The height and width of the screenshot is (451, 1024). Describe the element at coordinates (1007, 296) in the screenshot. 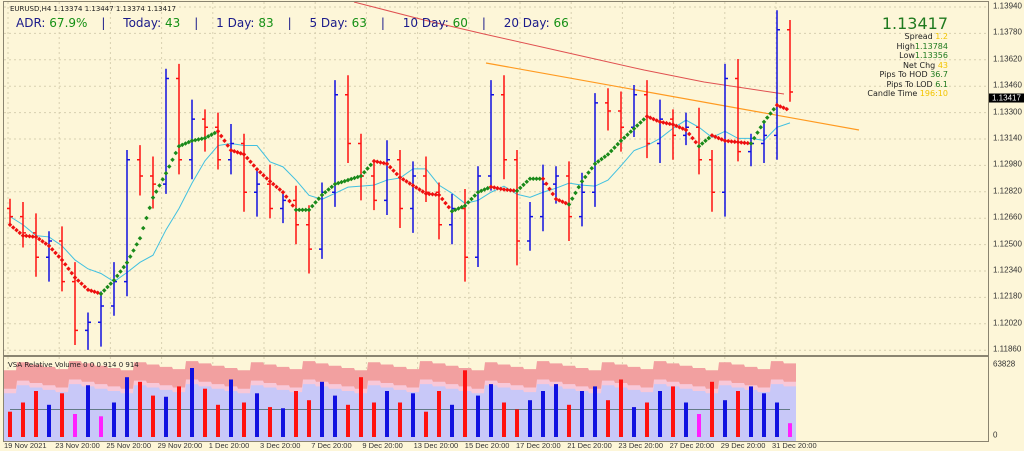

I see `price-tick: 1.12180` at that location.